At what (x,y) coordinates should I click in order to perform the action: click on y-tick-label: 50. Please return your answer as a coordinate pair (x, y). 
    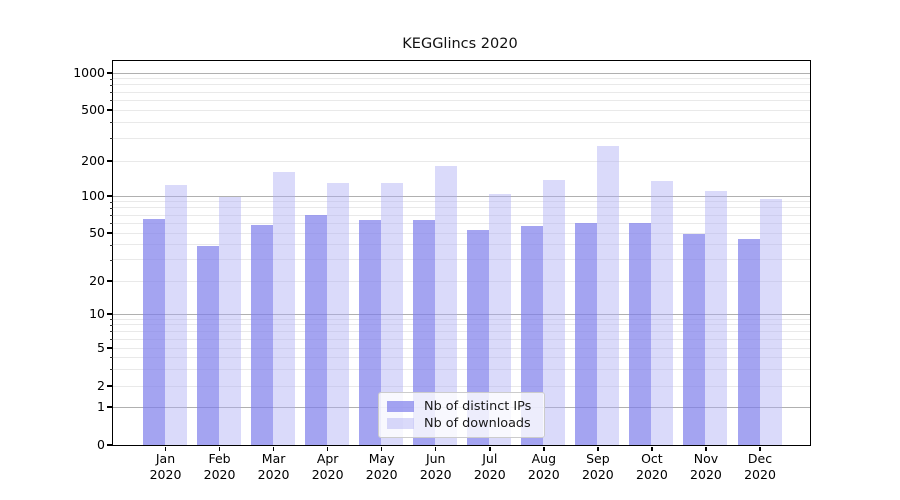
    Looking at the image, I should click on (97, 232).